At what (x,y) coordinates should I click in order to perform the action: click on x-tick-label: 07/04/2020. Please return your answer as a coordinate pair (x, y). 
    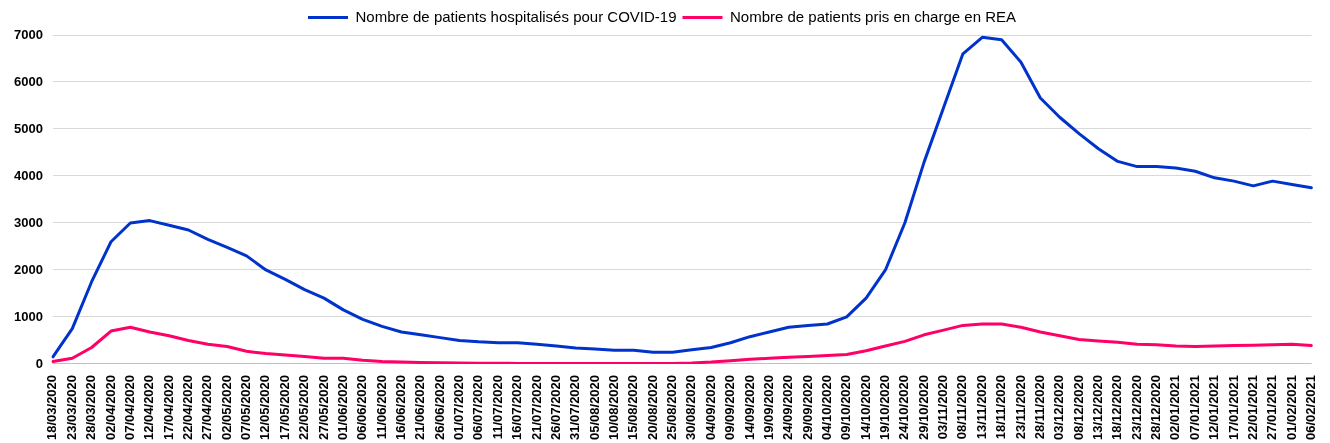
    Looking at the image, I should click on (129, 407).